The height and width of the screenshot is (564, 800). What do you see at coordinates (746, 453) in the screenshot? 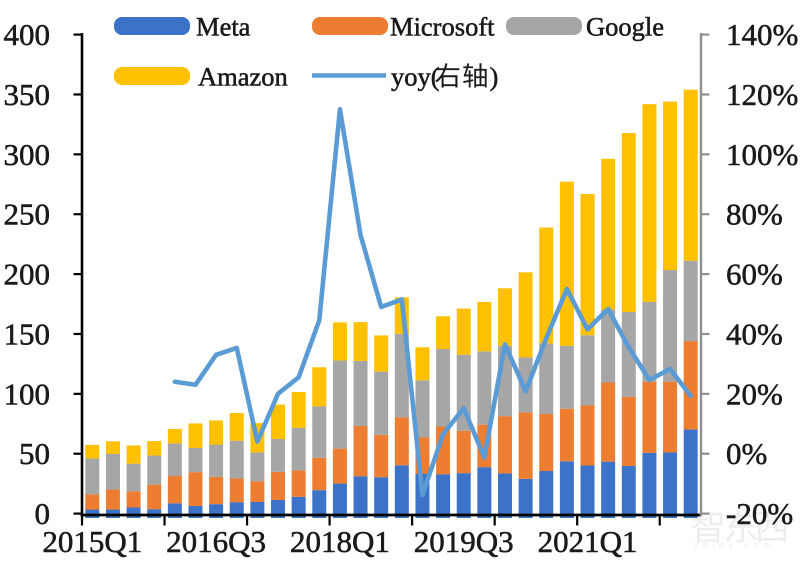
I see `svg-text: 0%` at bounding box center [746, 453].